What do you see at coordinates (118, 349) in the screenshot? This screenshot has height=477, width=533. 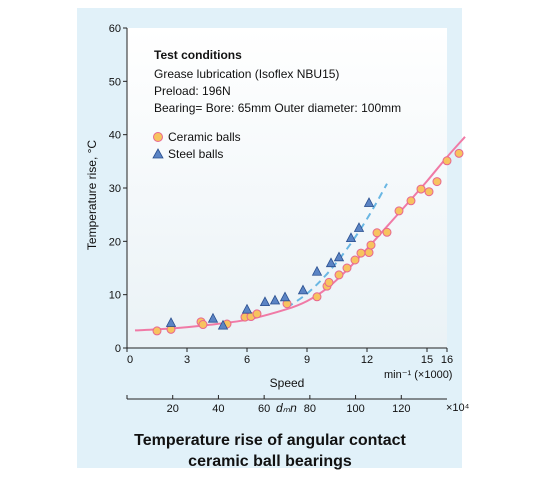 I see `y-tick-label: 0` at bounding box center [118, 349].